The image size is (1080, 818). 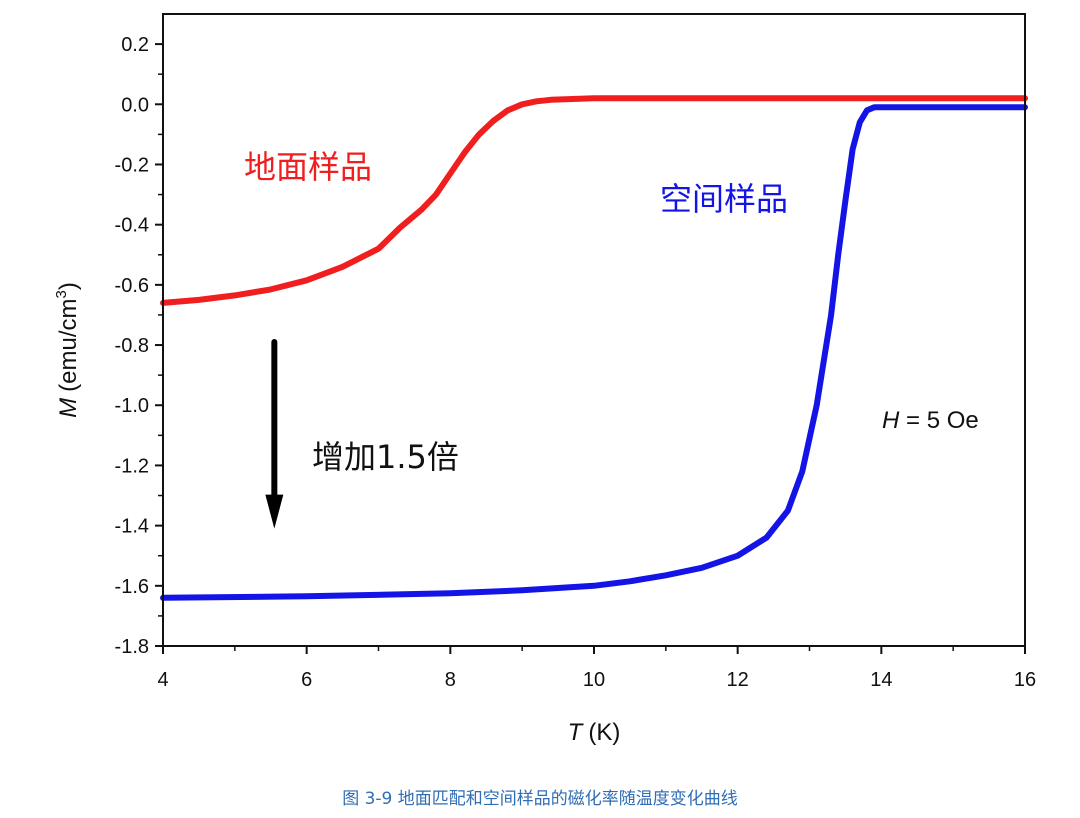 I want to click on x-axis-title: T (K), so click(x=594, y=732).